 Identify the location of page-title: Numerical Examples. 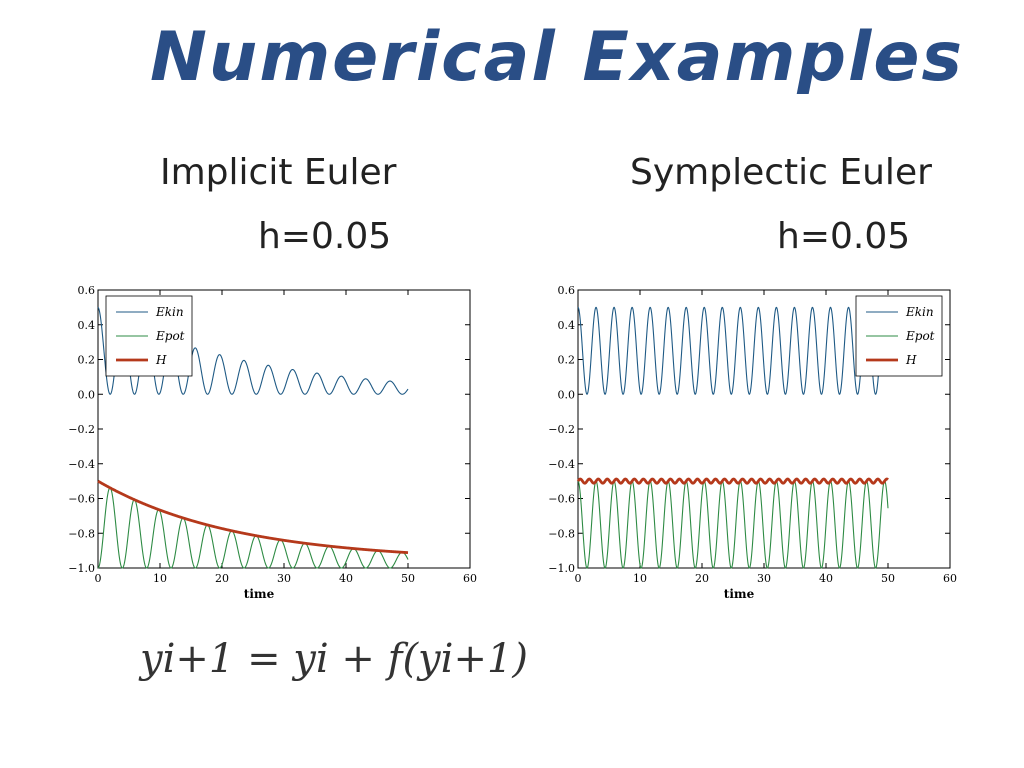
(557, 57).